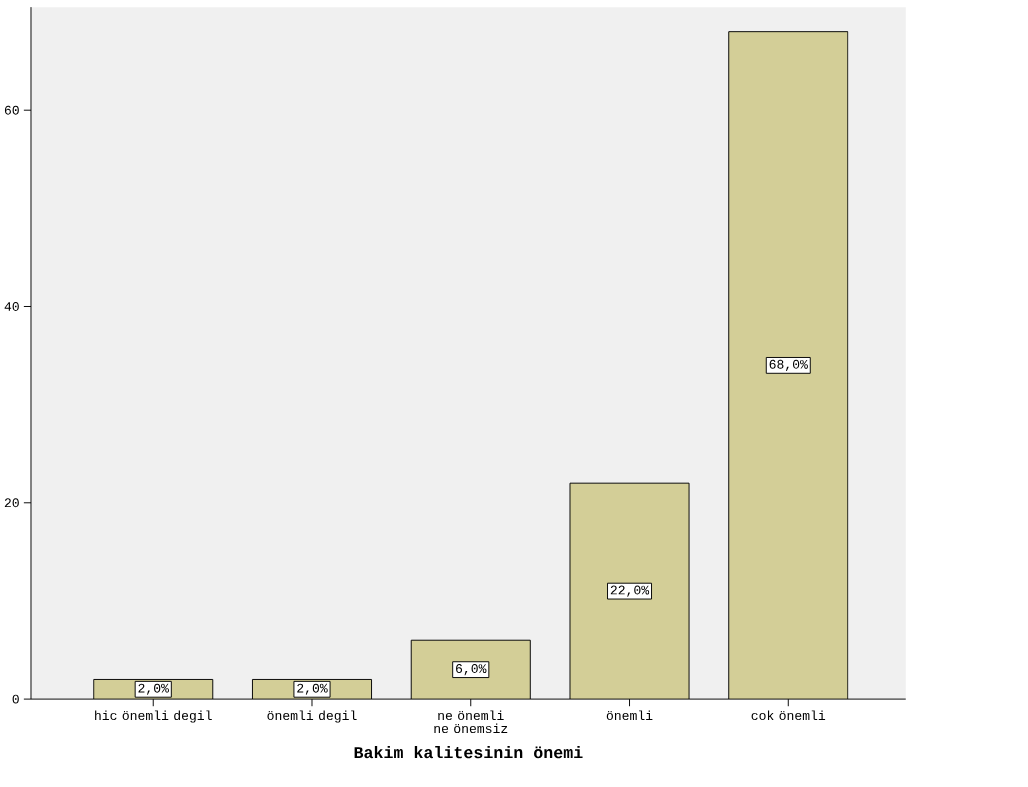 This screenshot has height=787, width=1028. I want to click on x-tick-label: ne önemli ne önemsiz, so click(471, 721).